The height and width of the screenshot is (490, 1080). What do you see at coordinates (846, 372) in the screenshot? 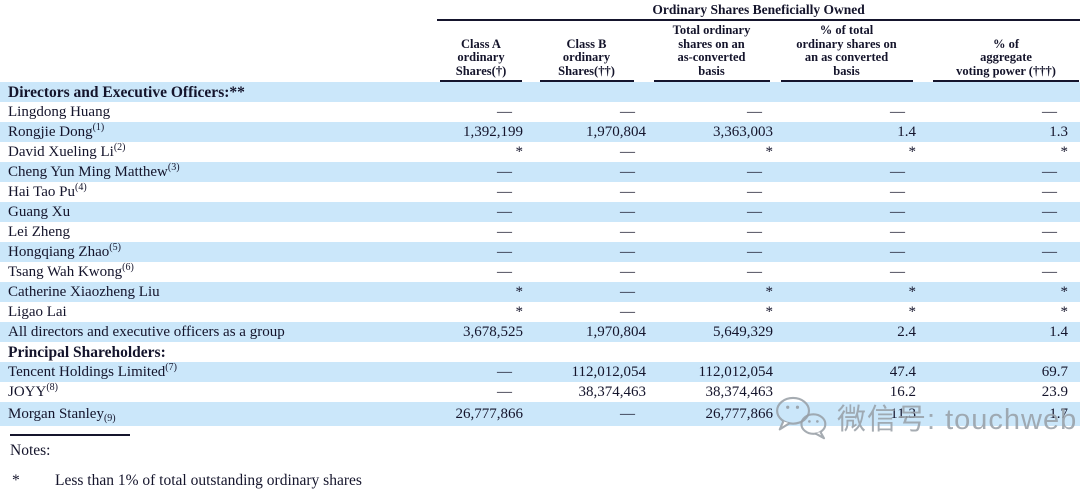
I see `cell-value: 47.4` at bounding box center [846, 372].